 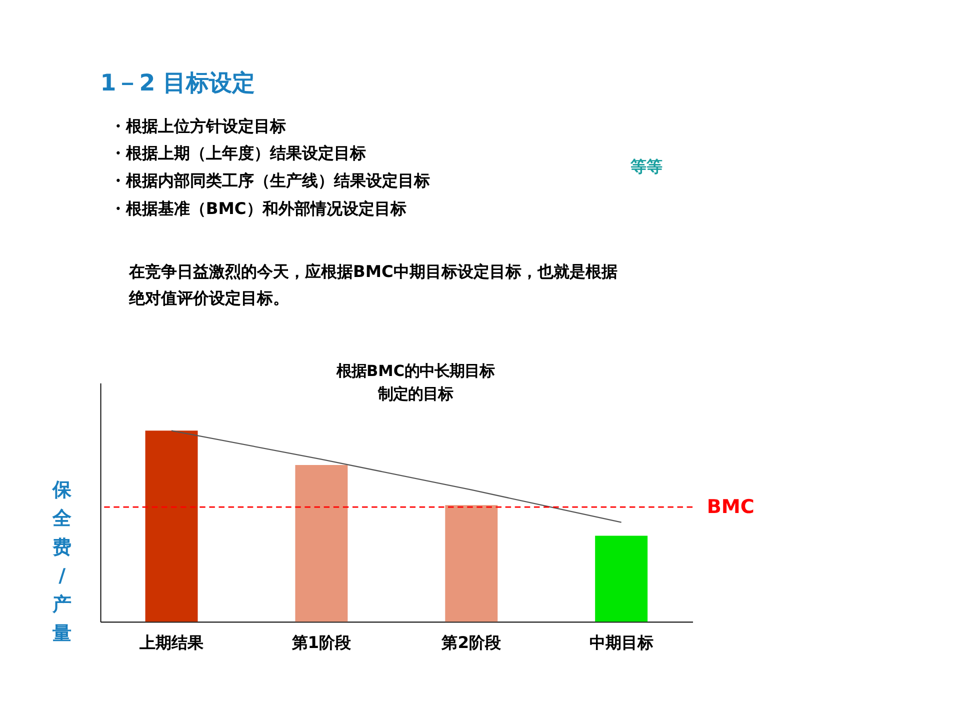 What do you see at coordinates (258, 208) in the screenshot?
I see `text: ・根据基准（BMC）和外部情况设定目标` at bounding box center [258, 208].